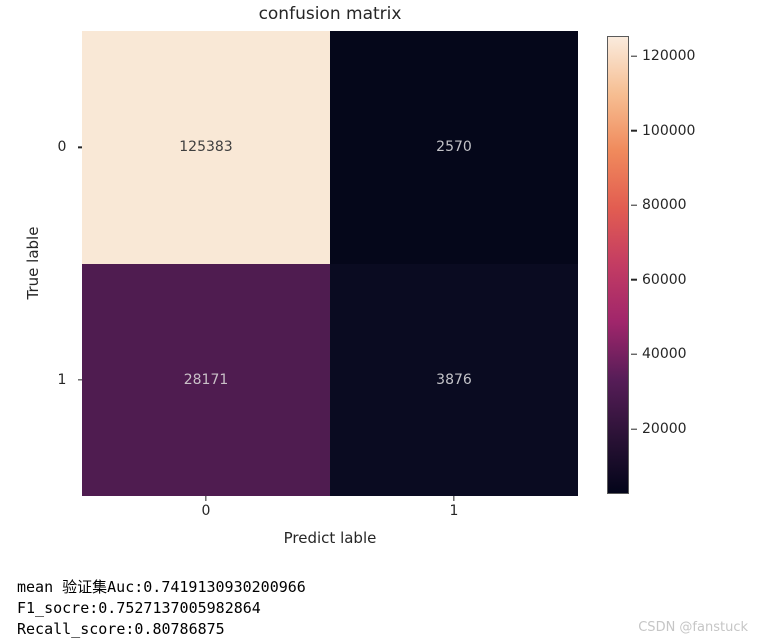 This screenshot has height=643, width=766. I want to click on colorbar-tick-label: 40000, so click(664, 354).